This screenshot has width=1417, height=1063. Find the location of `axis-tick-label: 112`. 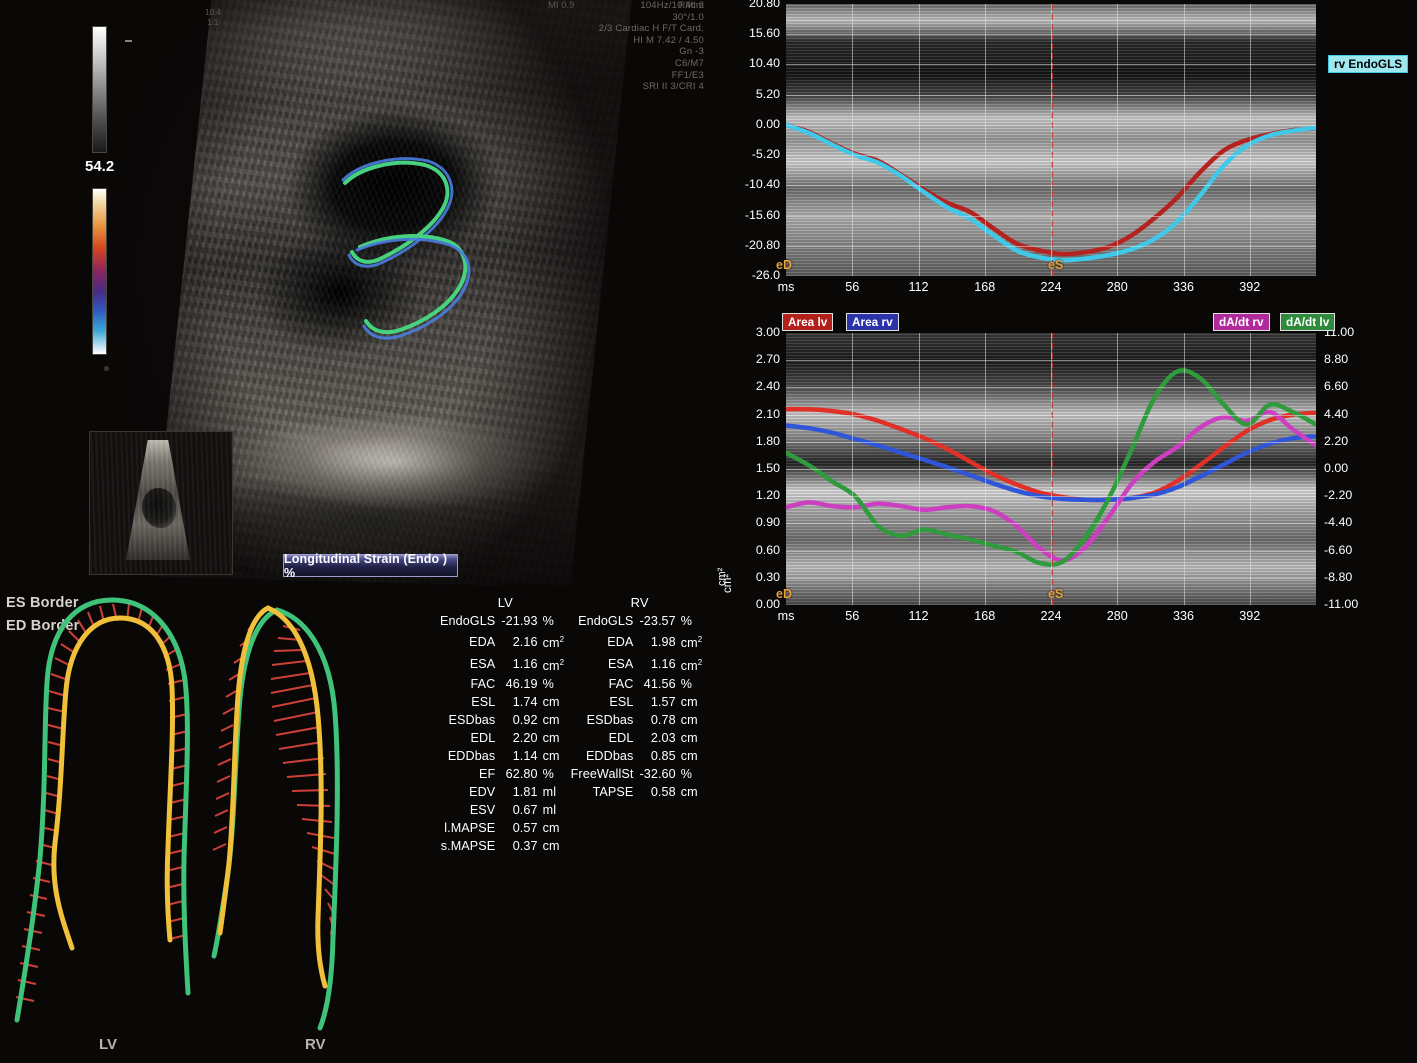

axis-tick-label: 112 is located at coordinates (918, 287).